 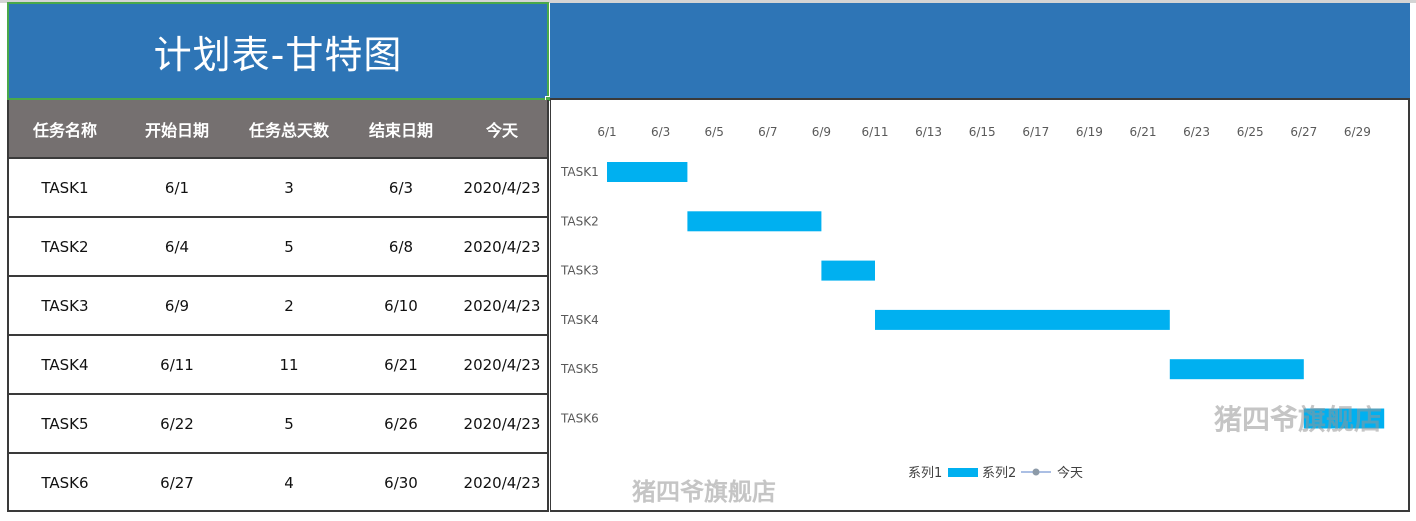 What do you see at coordinates (660, 132) in the screenshot?
I see `x-tick-label: 6/3` at bounding box center [660, 132].